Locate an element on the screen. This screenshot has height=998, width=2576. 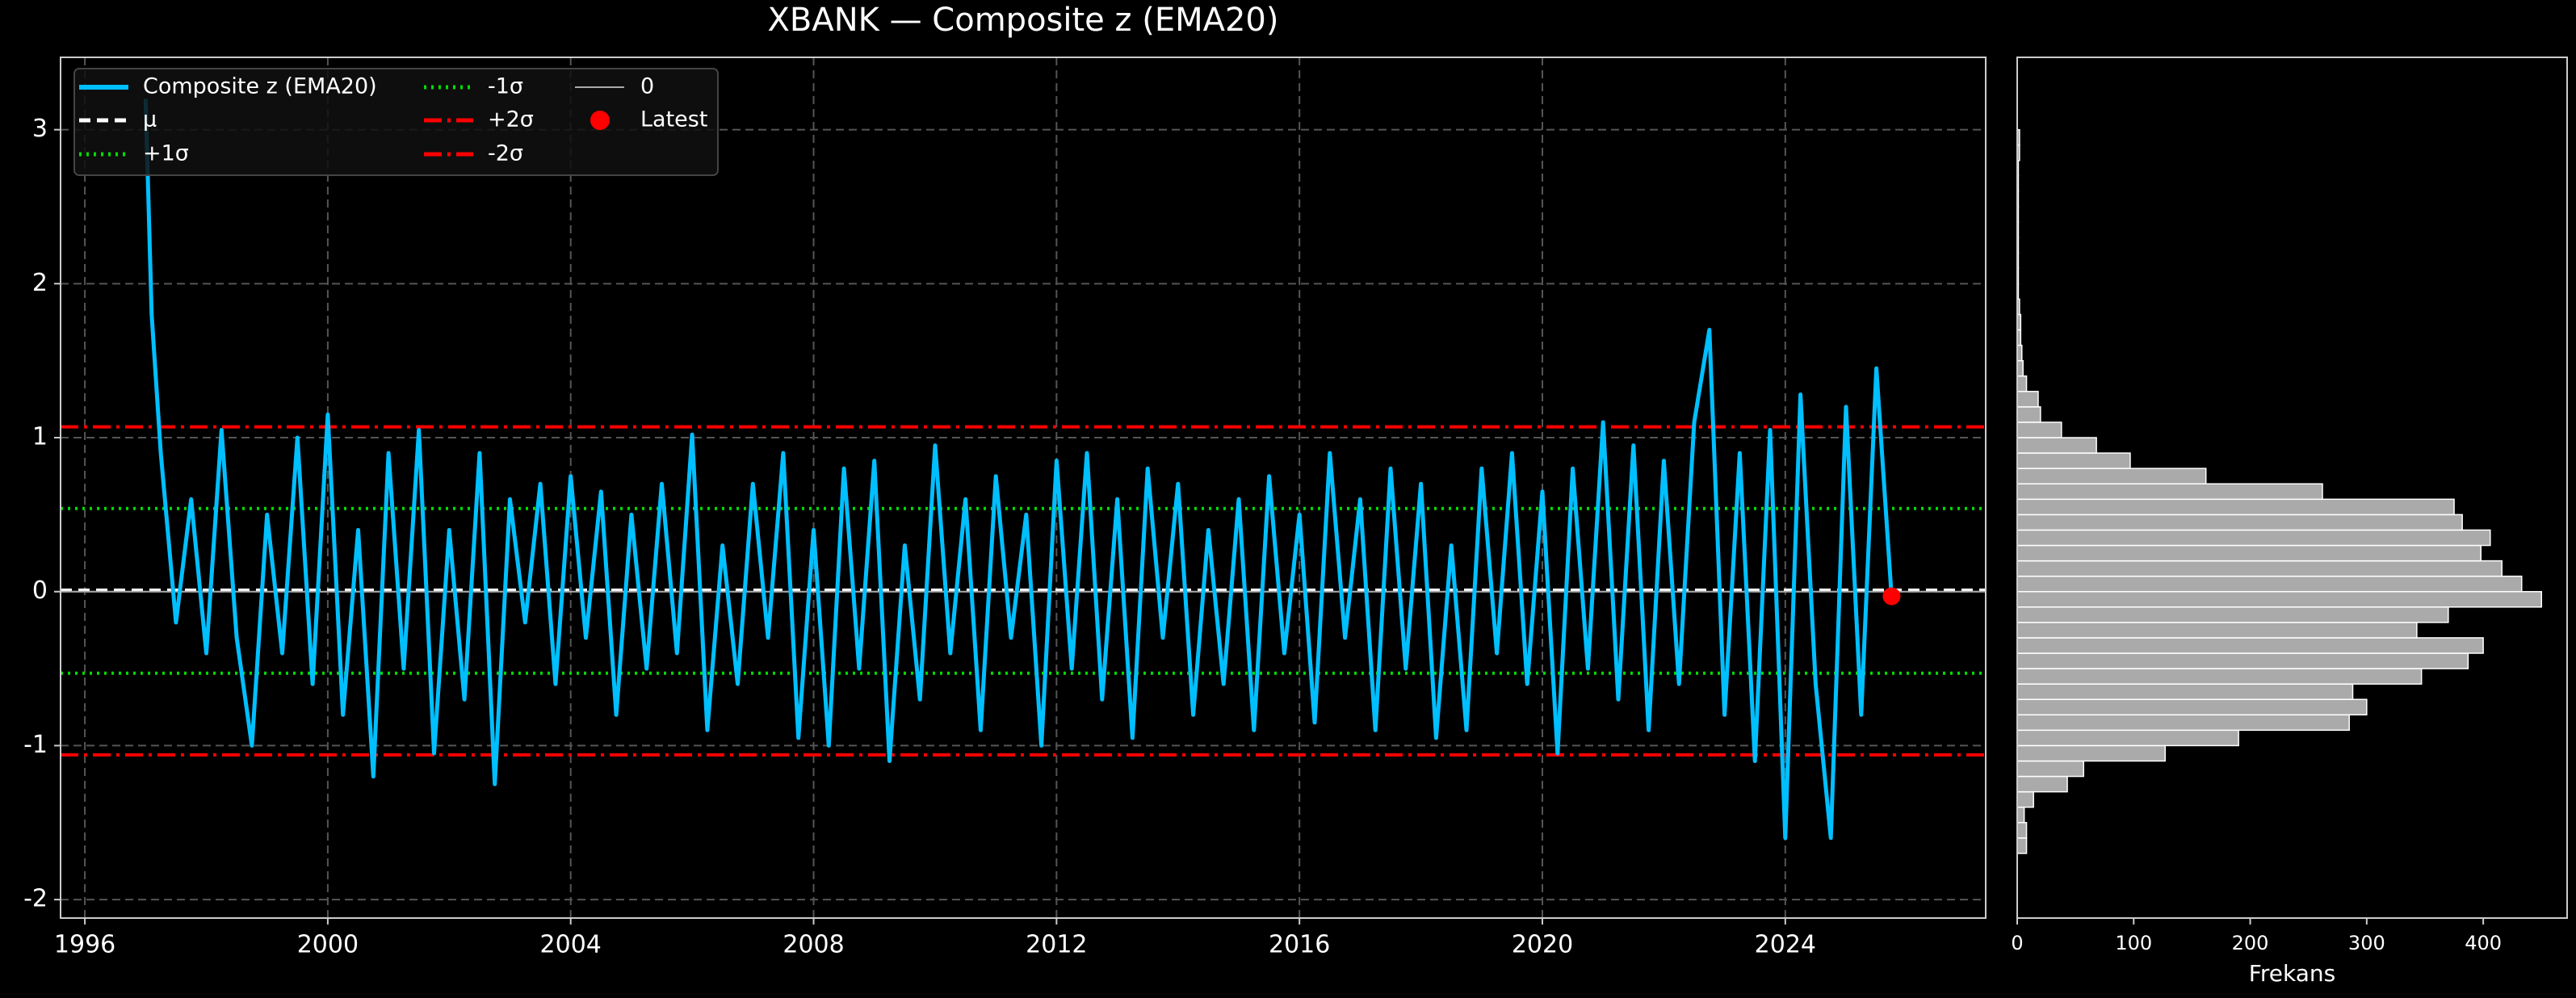
x-tick-label: 2012 is located at coordinates (1056, 945).